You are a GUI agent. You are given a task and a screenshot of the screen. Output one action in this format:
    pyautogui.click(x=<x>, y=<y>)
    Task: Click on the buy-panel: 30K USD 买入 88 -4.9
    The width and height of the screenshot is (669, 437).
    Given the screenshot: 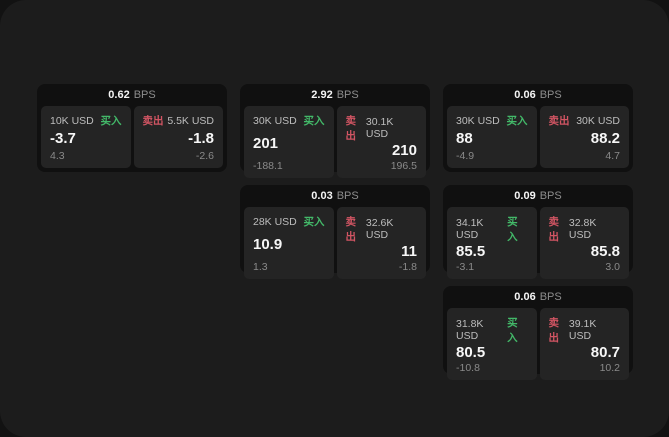 What is the action you would take?
    pyautogui.click(x=492, y=137)
    